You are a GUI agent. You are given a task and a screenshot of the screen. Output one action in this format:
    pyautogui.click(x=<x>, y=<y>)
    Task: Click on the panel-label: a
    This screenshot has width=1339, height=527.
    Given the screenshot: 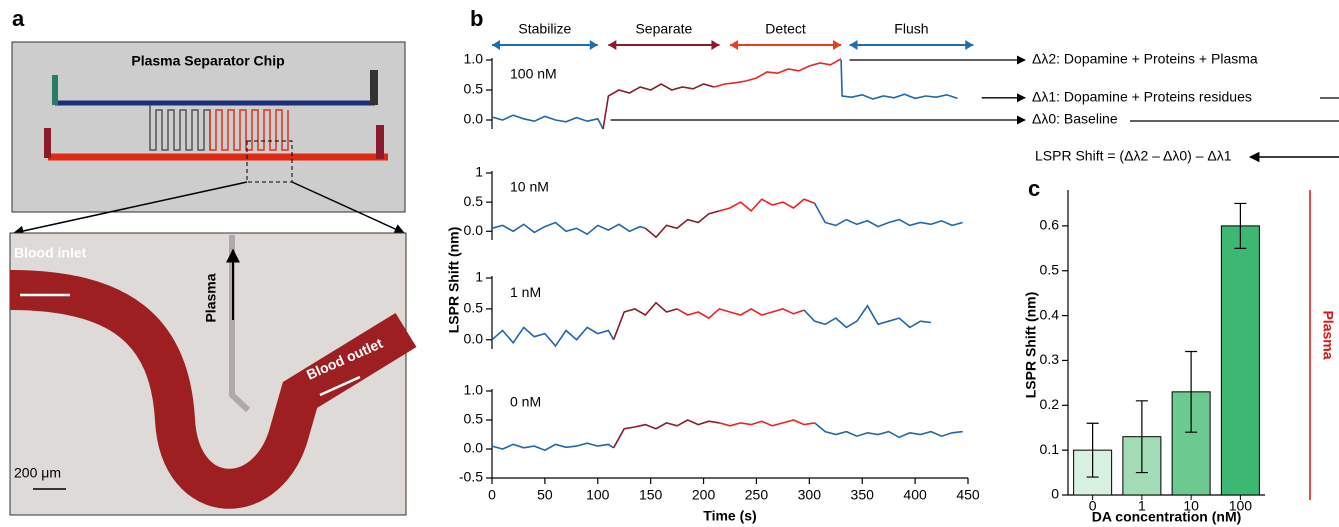 What is the action you would take?
    pyautogui.click(x=18, y=18)
    